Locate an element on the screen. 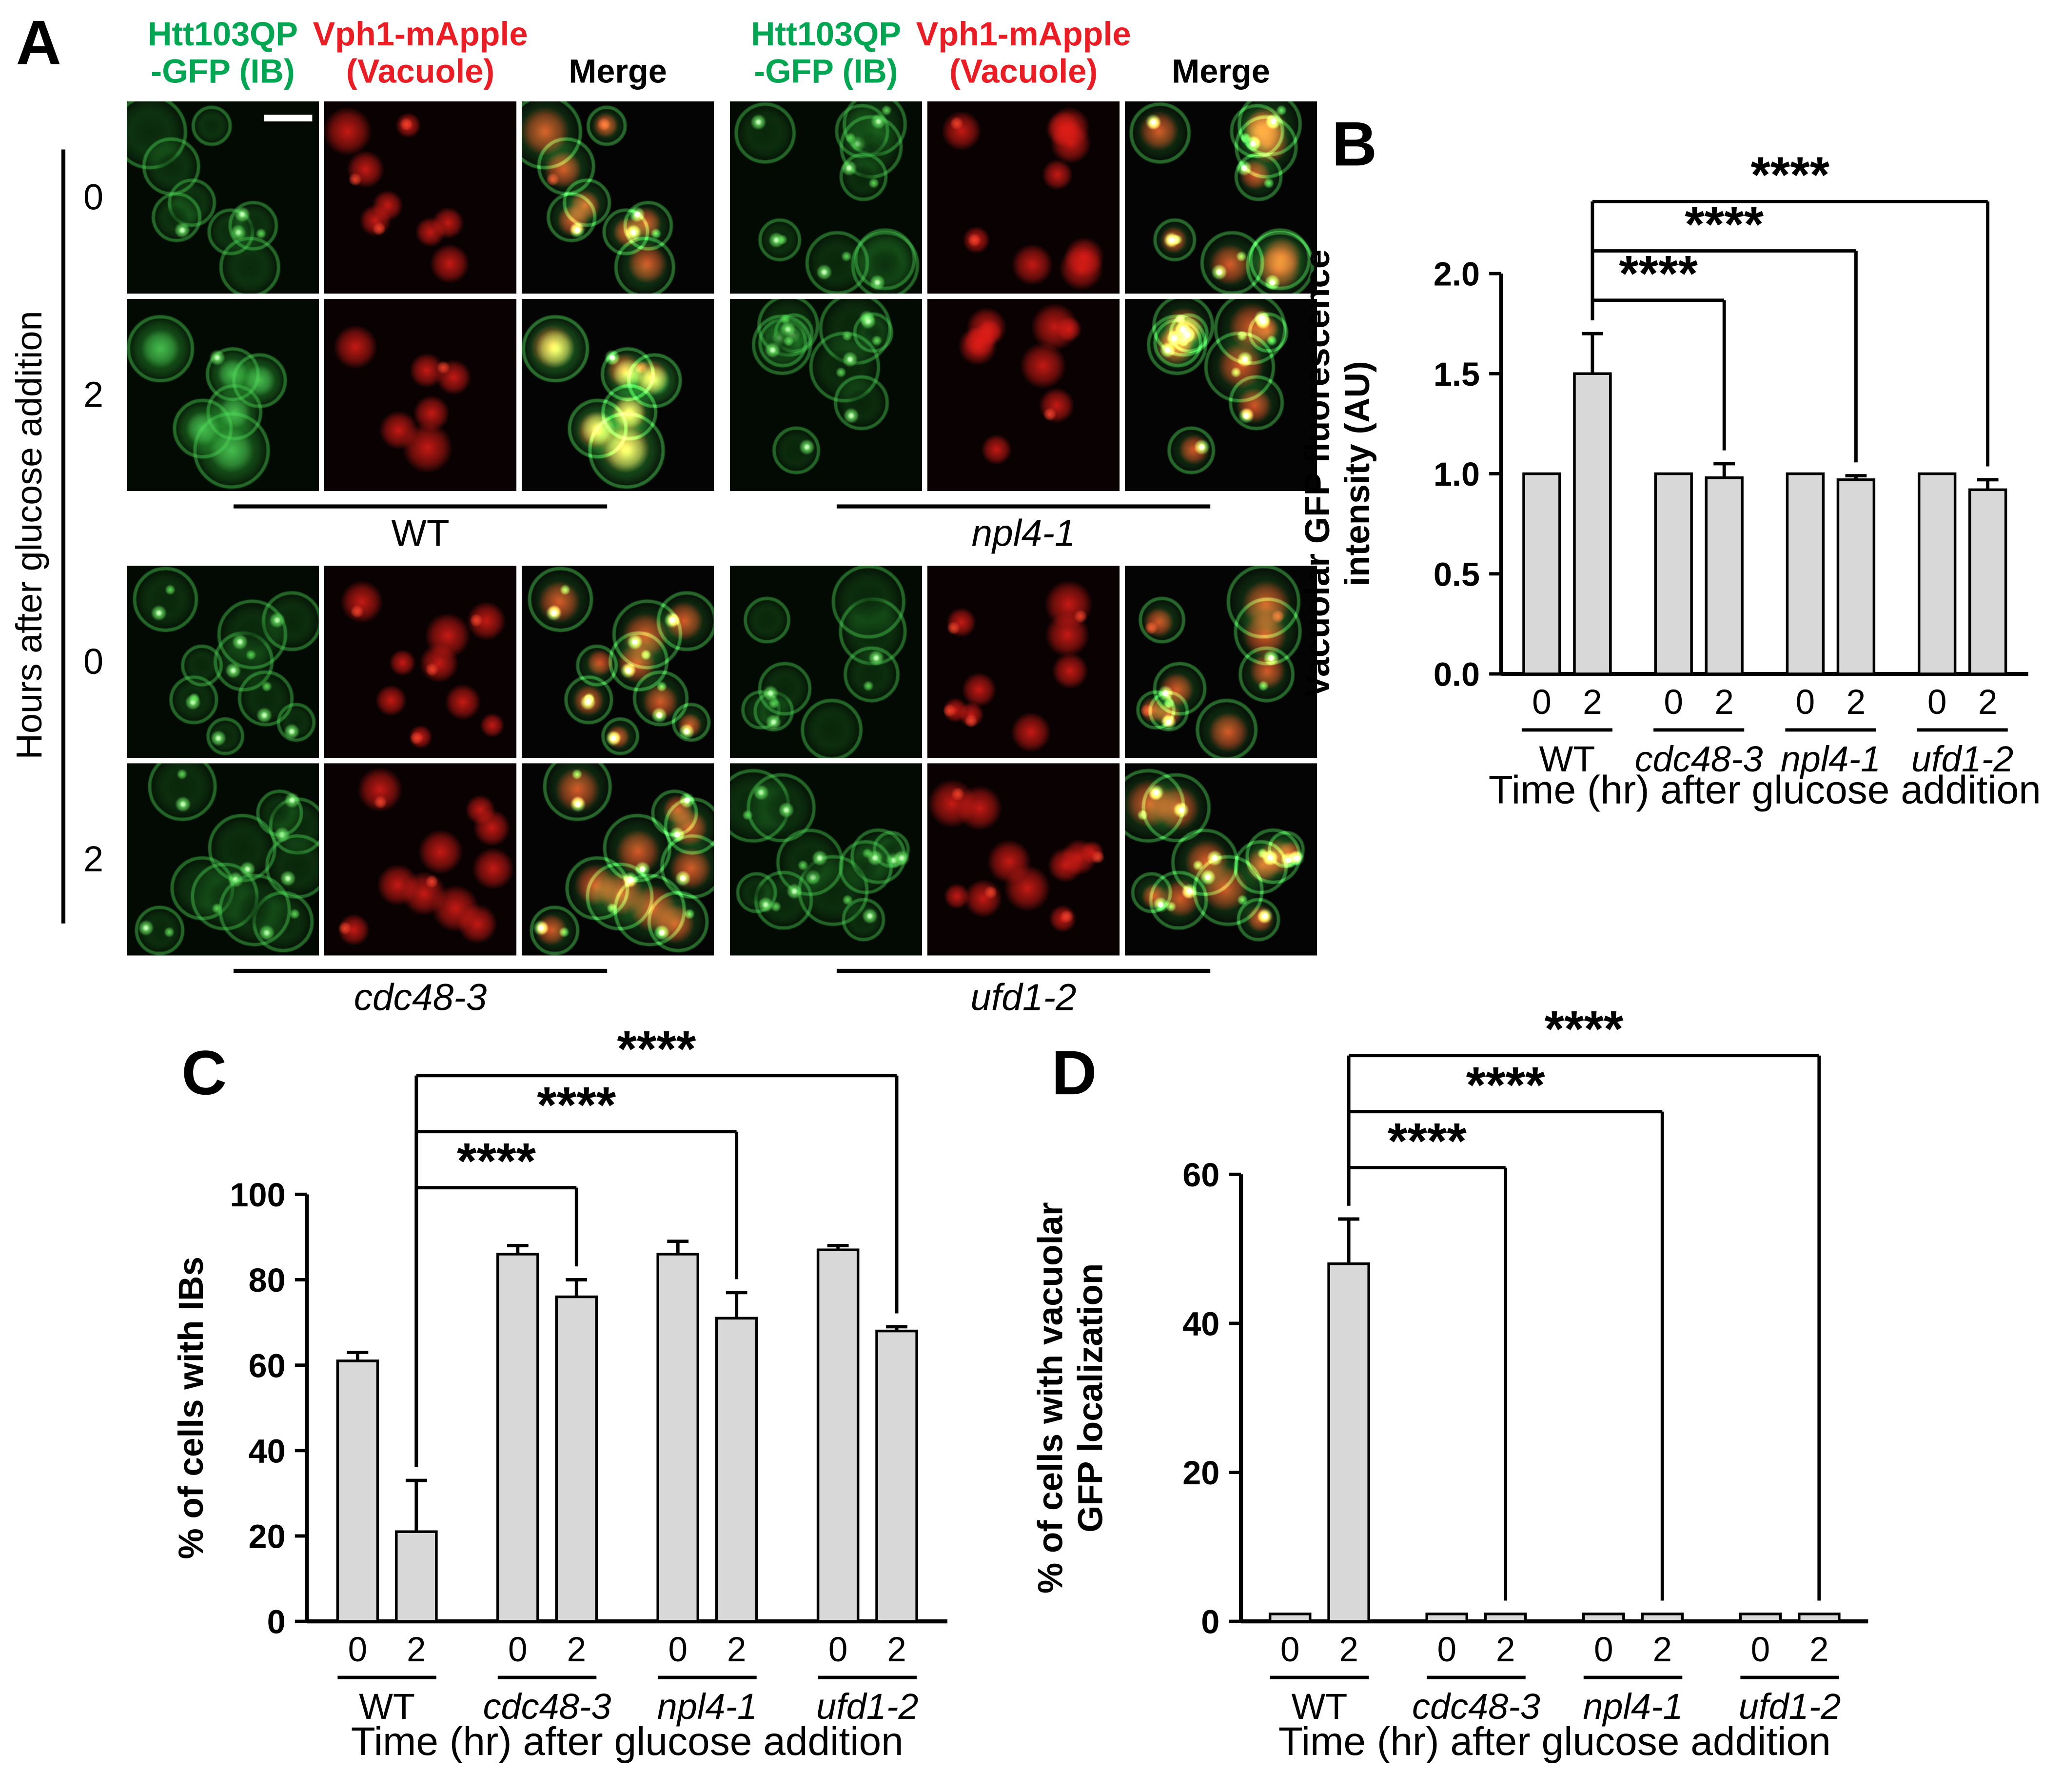  strain-label-cdc48-3: cdc48-3 is located at coordinates (420, 998).